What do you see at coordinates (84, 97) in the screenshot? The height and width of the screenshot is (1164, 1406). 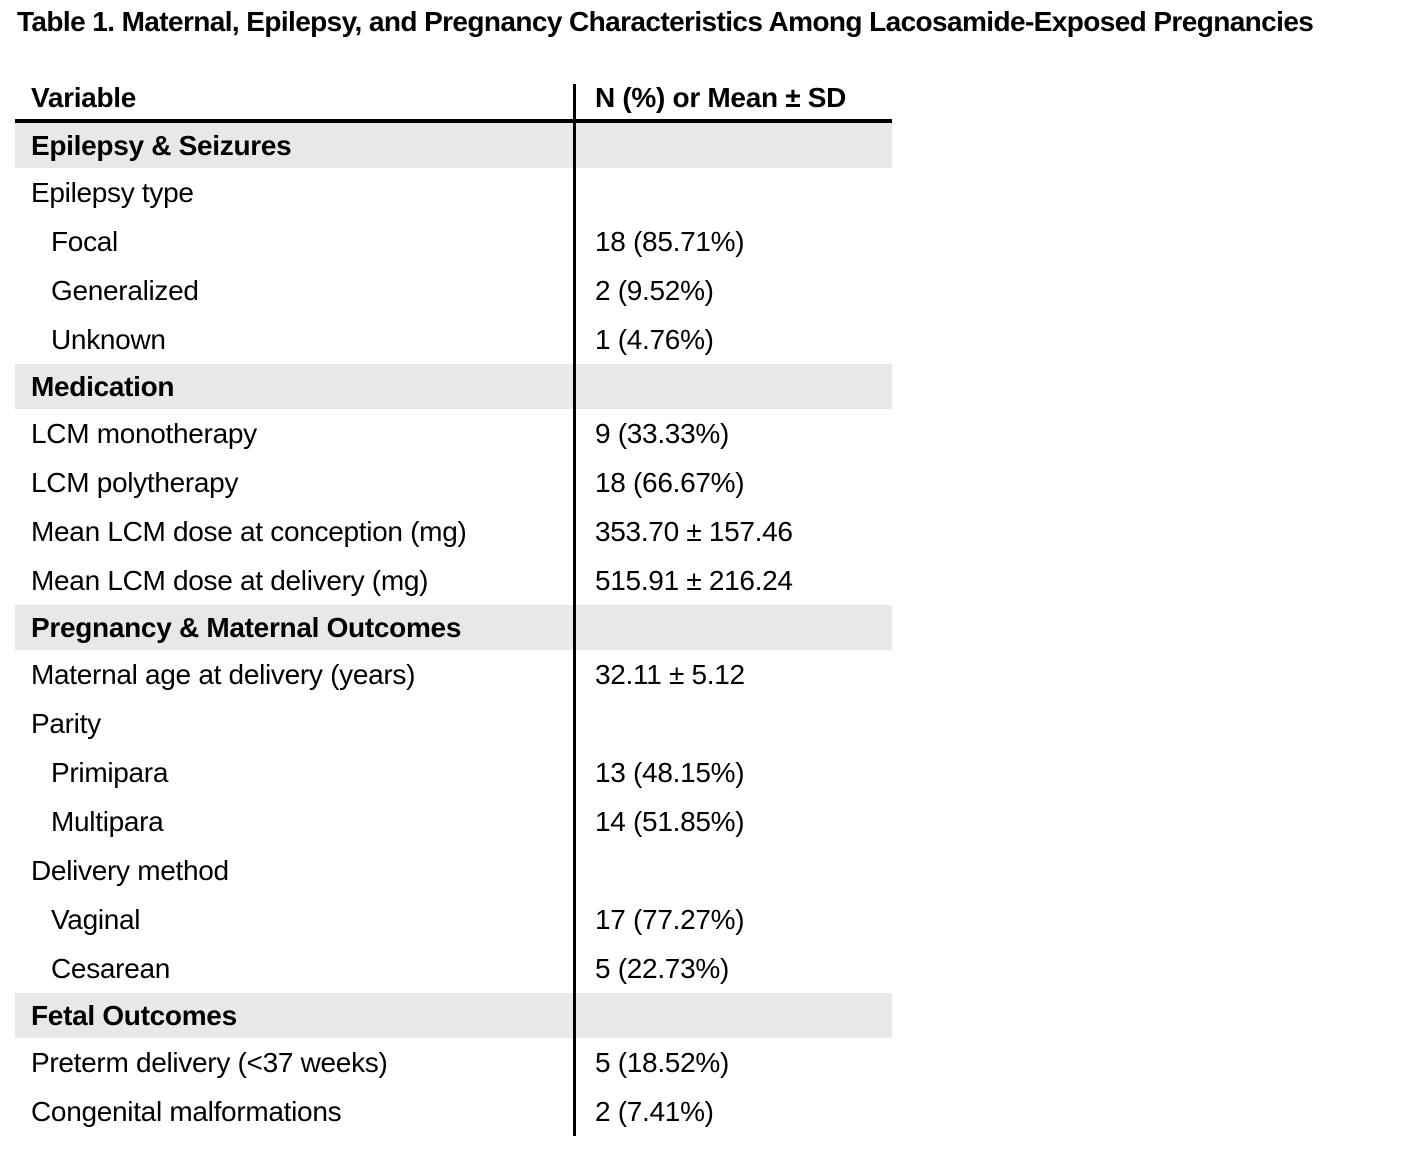 I see `column-header-variable: Variable` at bounding box center [84, 97].